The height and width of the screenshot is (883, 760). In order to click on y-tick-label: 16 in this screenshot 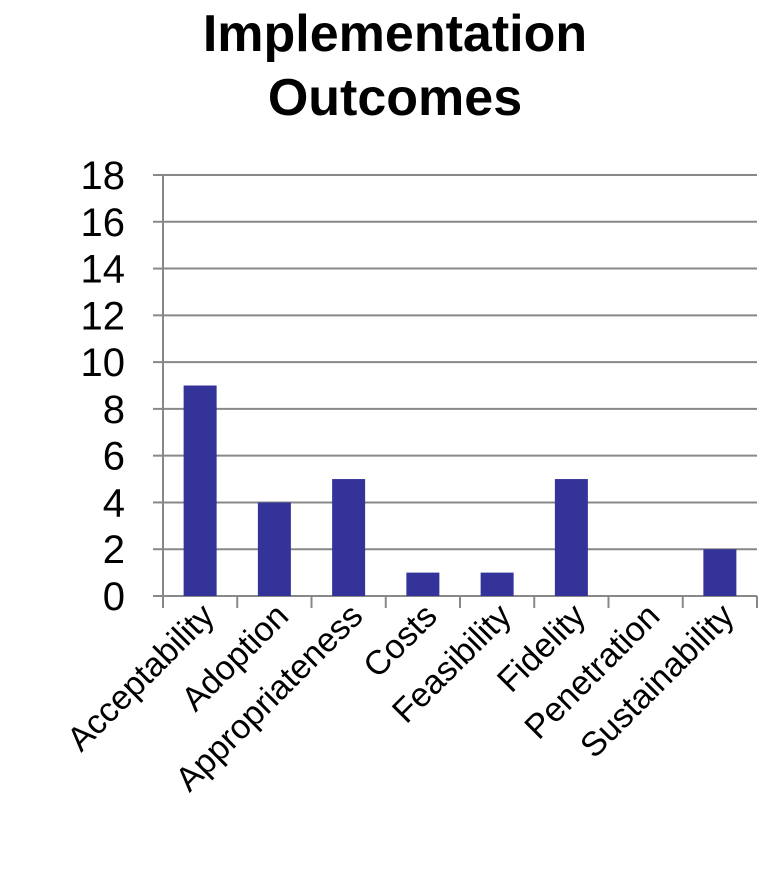, I will do `click(103, 223)`.